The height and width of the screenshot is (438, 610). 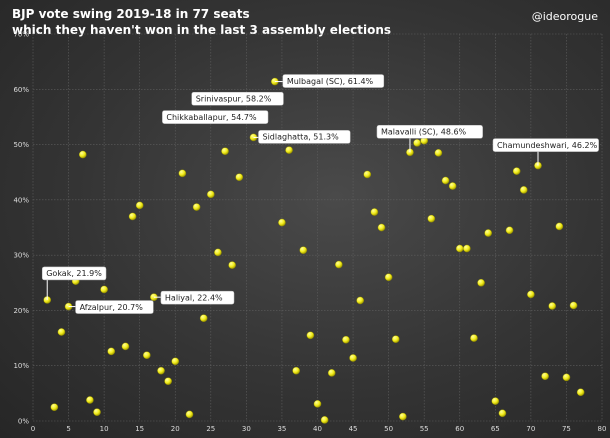 I want to click on annotation-label: Chikkaballapur, 54.7%, so click(x=211, y=117).